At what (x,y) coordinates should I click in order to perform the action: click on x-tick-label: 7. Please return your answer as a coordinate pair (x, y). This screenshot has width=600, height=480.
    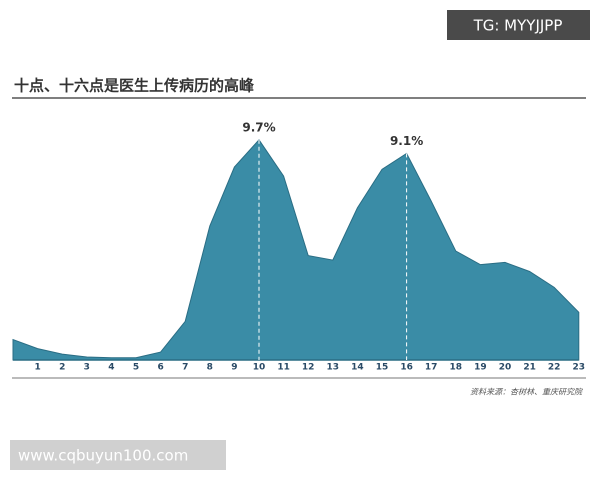
    Looking at the image, I should click on (185, 368).